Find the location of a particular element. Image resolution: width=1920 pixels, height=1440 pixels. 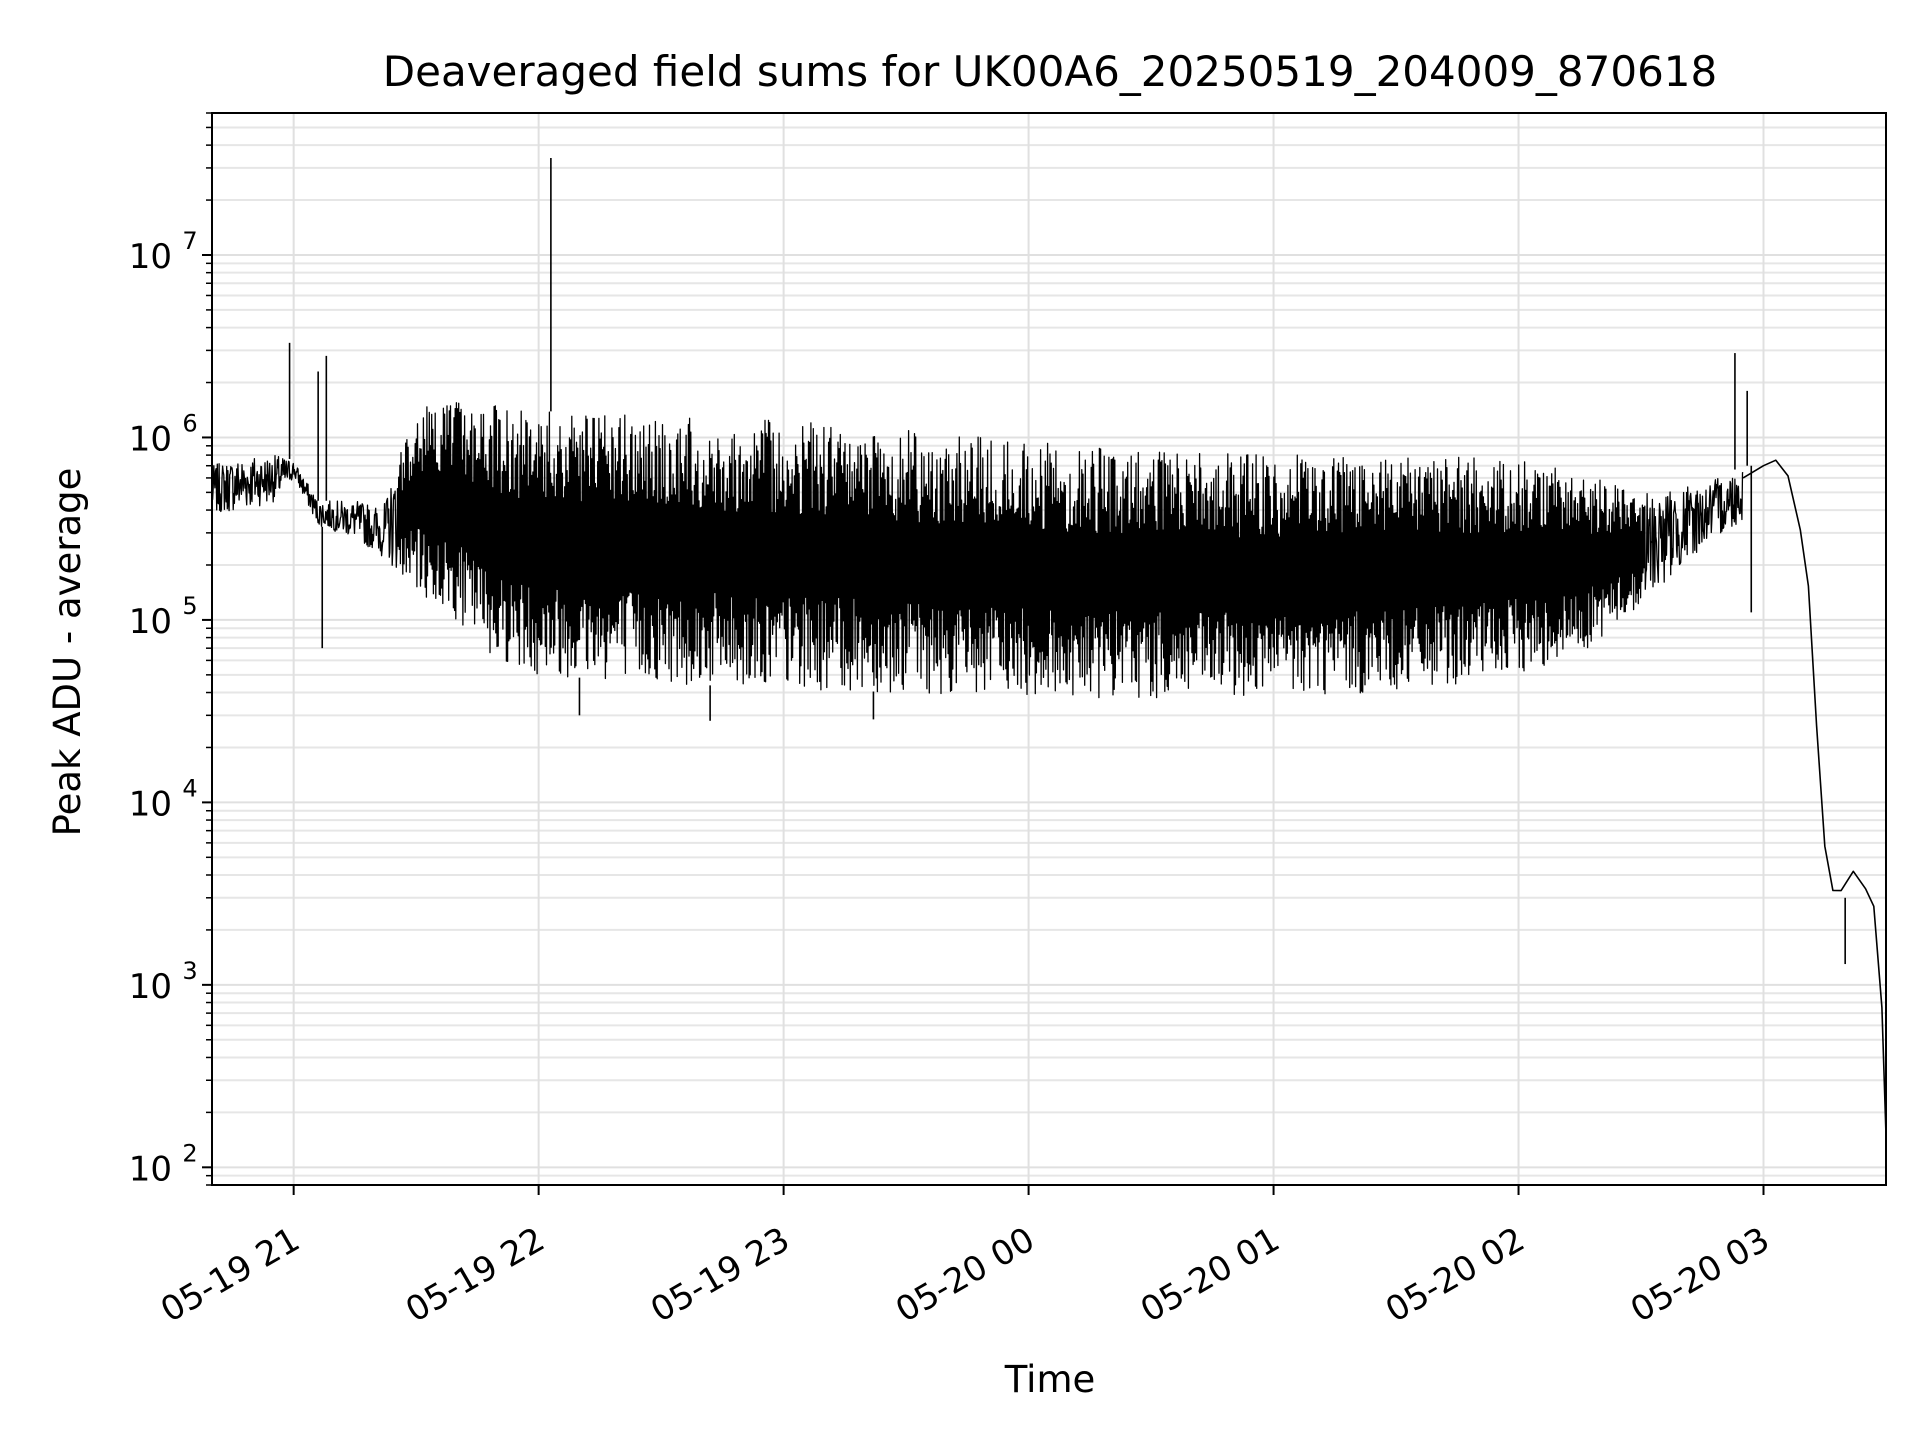

x-axis-label: Time is located at coordinates (1050, 1379).